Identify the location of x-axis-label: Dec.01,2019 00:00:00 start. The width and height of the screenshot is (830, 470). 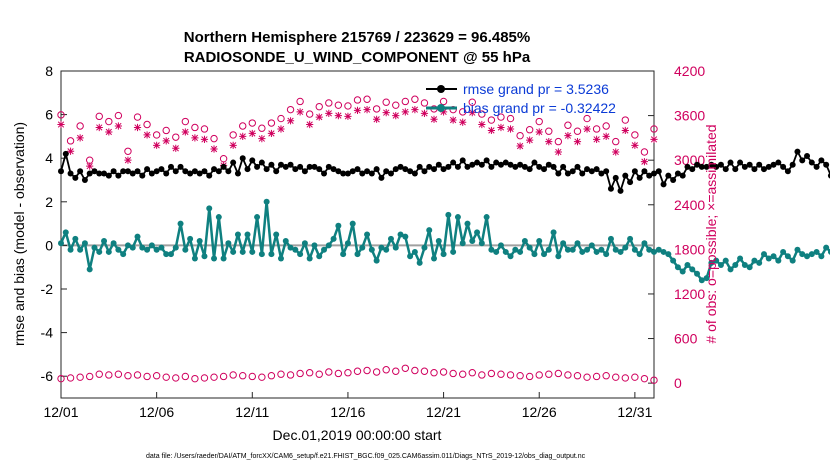
(357, 435).